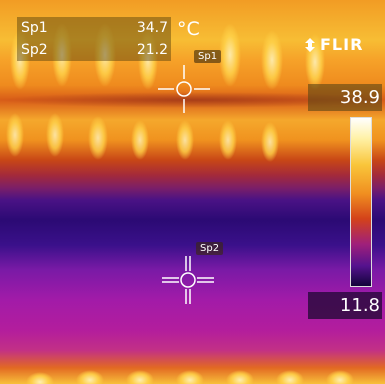  Describe the element at coordinates (94, 50) in the screenshot. I see `spot-readout-row-2: Sp2 21.2` at that location.